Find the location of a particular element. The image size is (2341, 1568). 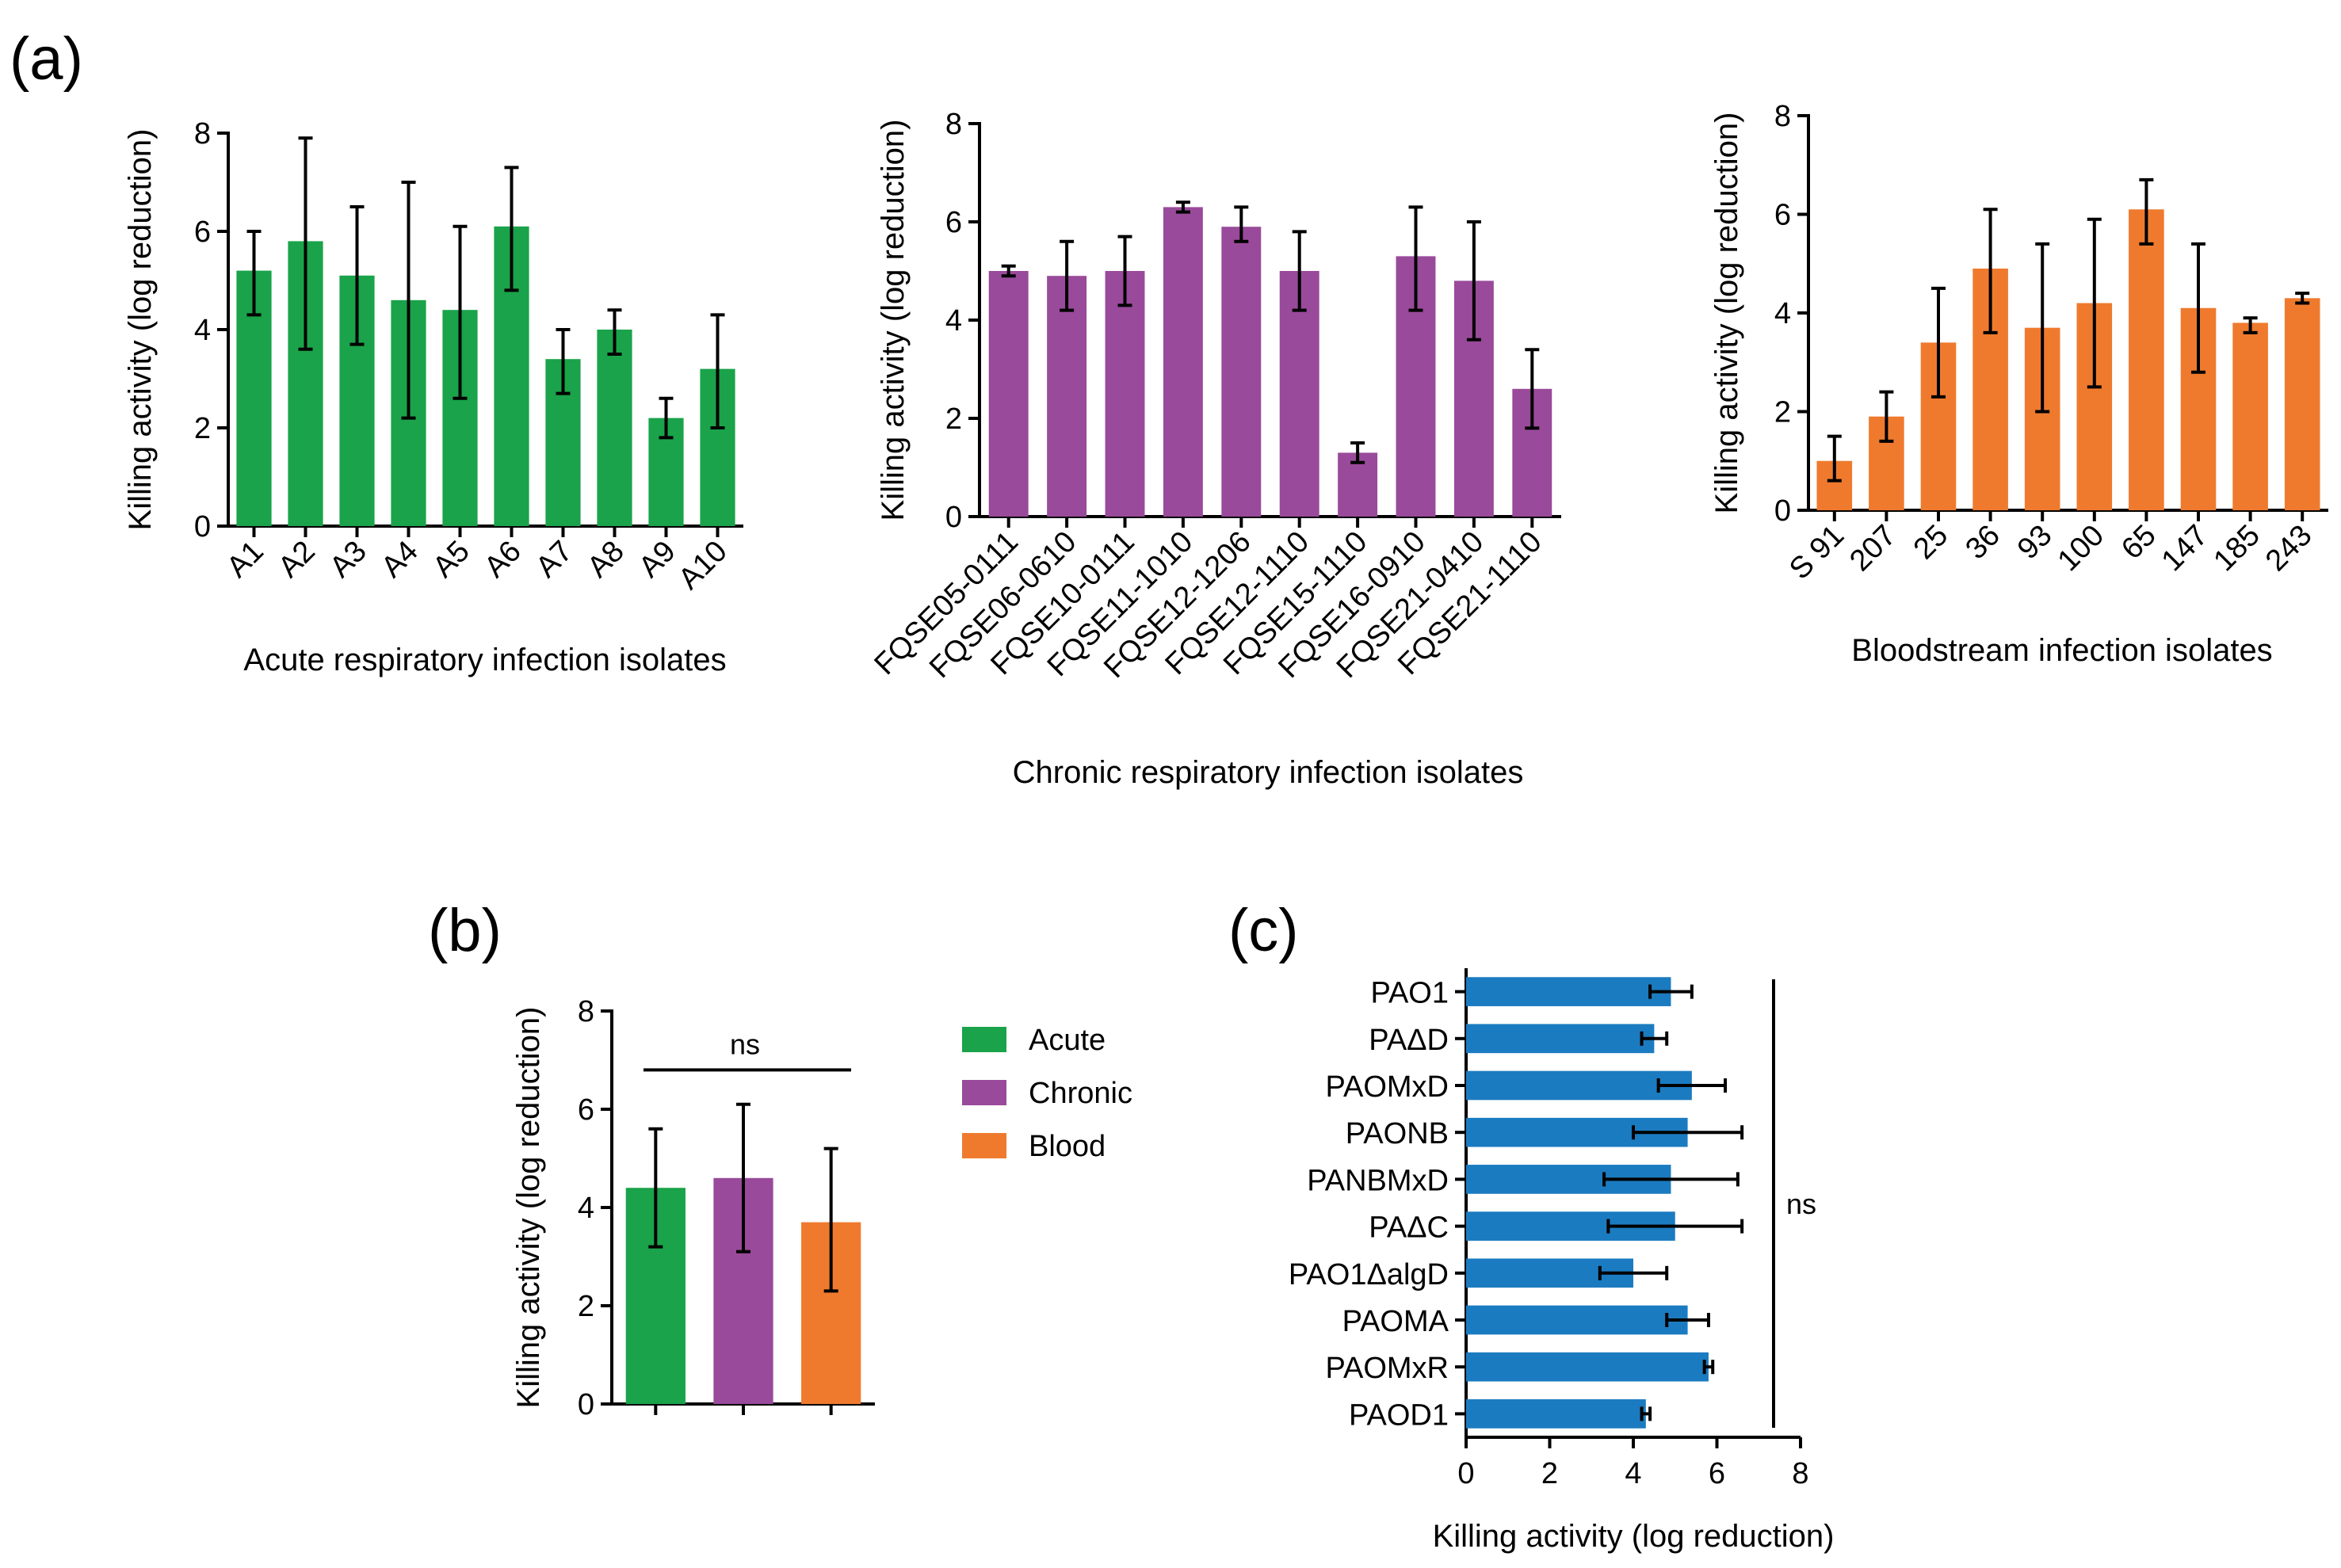

x-tick-label: A7 is located at coordinates (554, 560).